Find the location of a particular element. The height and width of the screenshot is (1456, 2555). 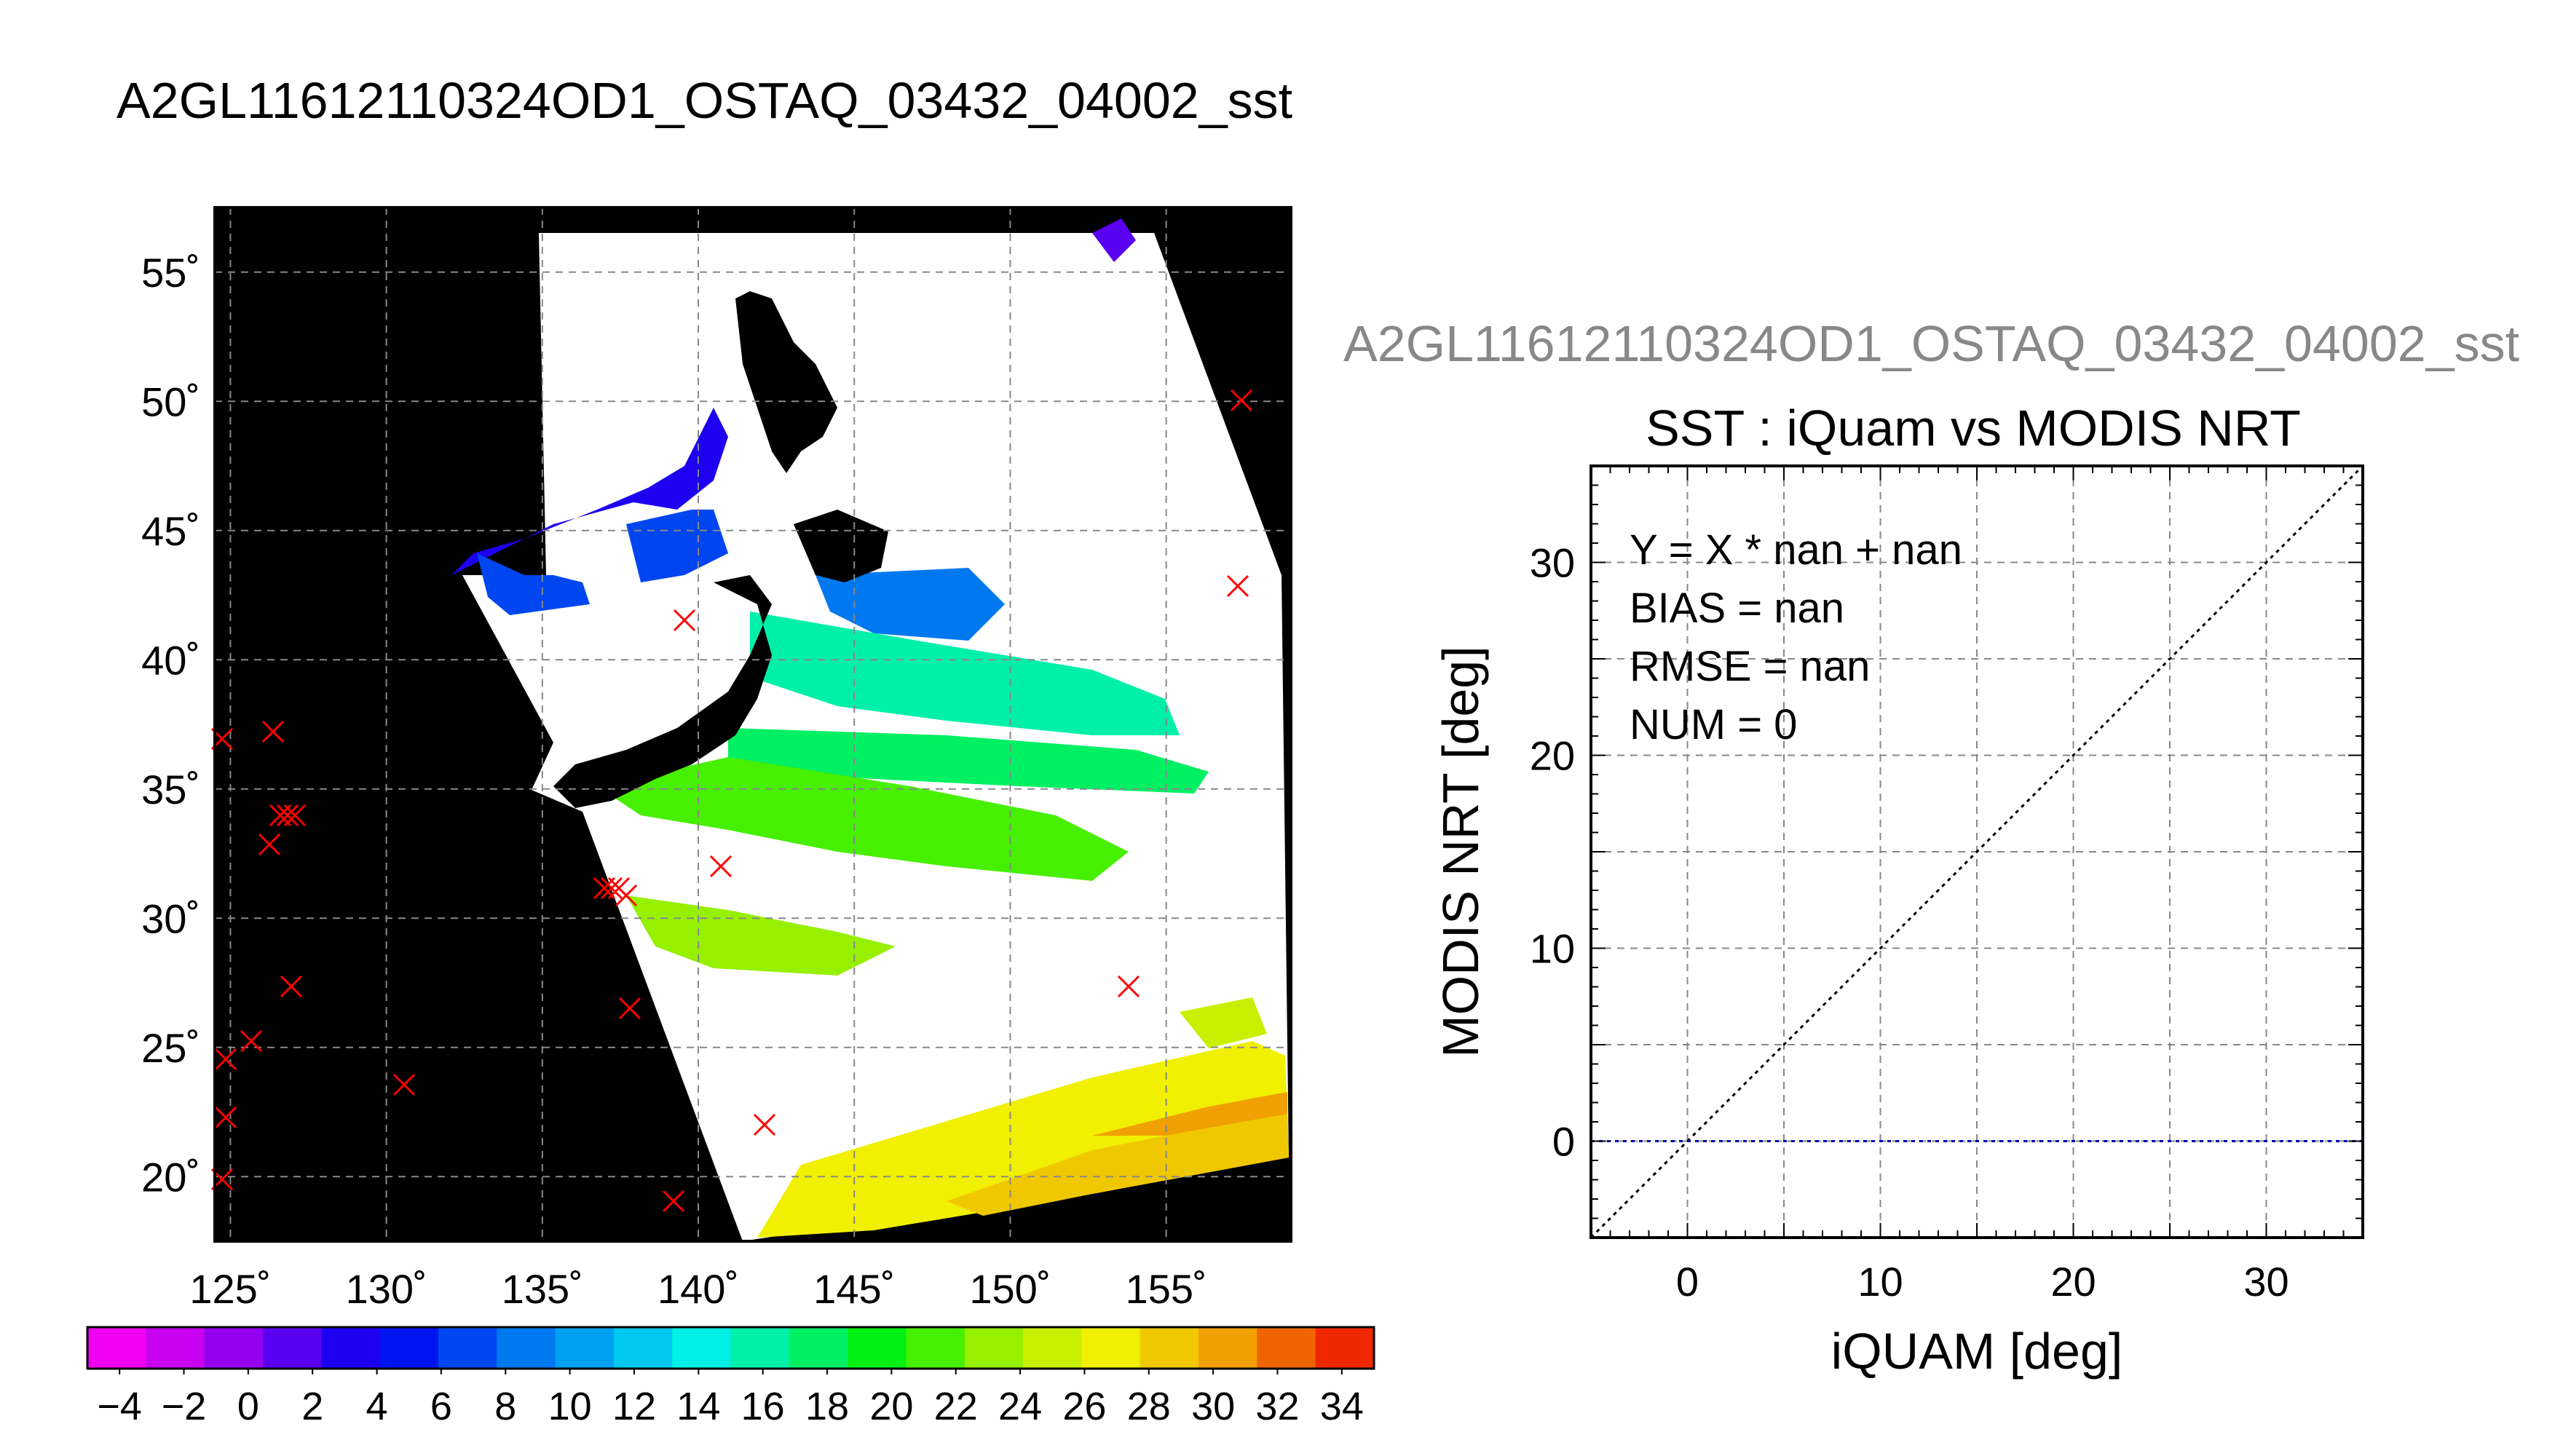

lat-tick-label: 30˚ is located at coordinates (170, 918).